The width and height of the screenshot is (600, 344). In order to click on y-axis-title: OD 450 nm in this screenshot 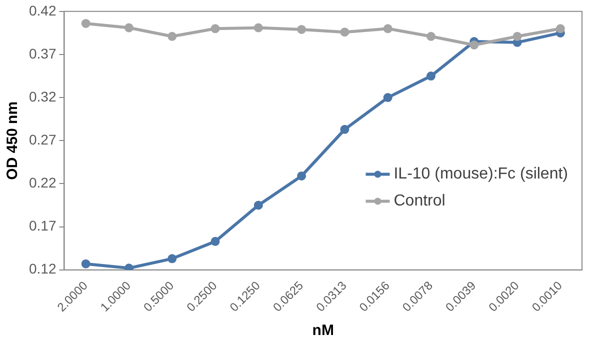, I will do `click(13, 140)`.